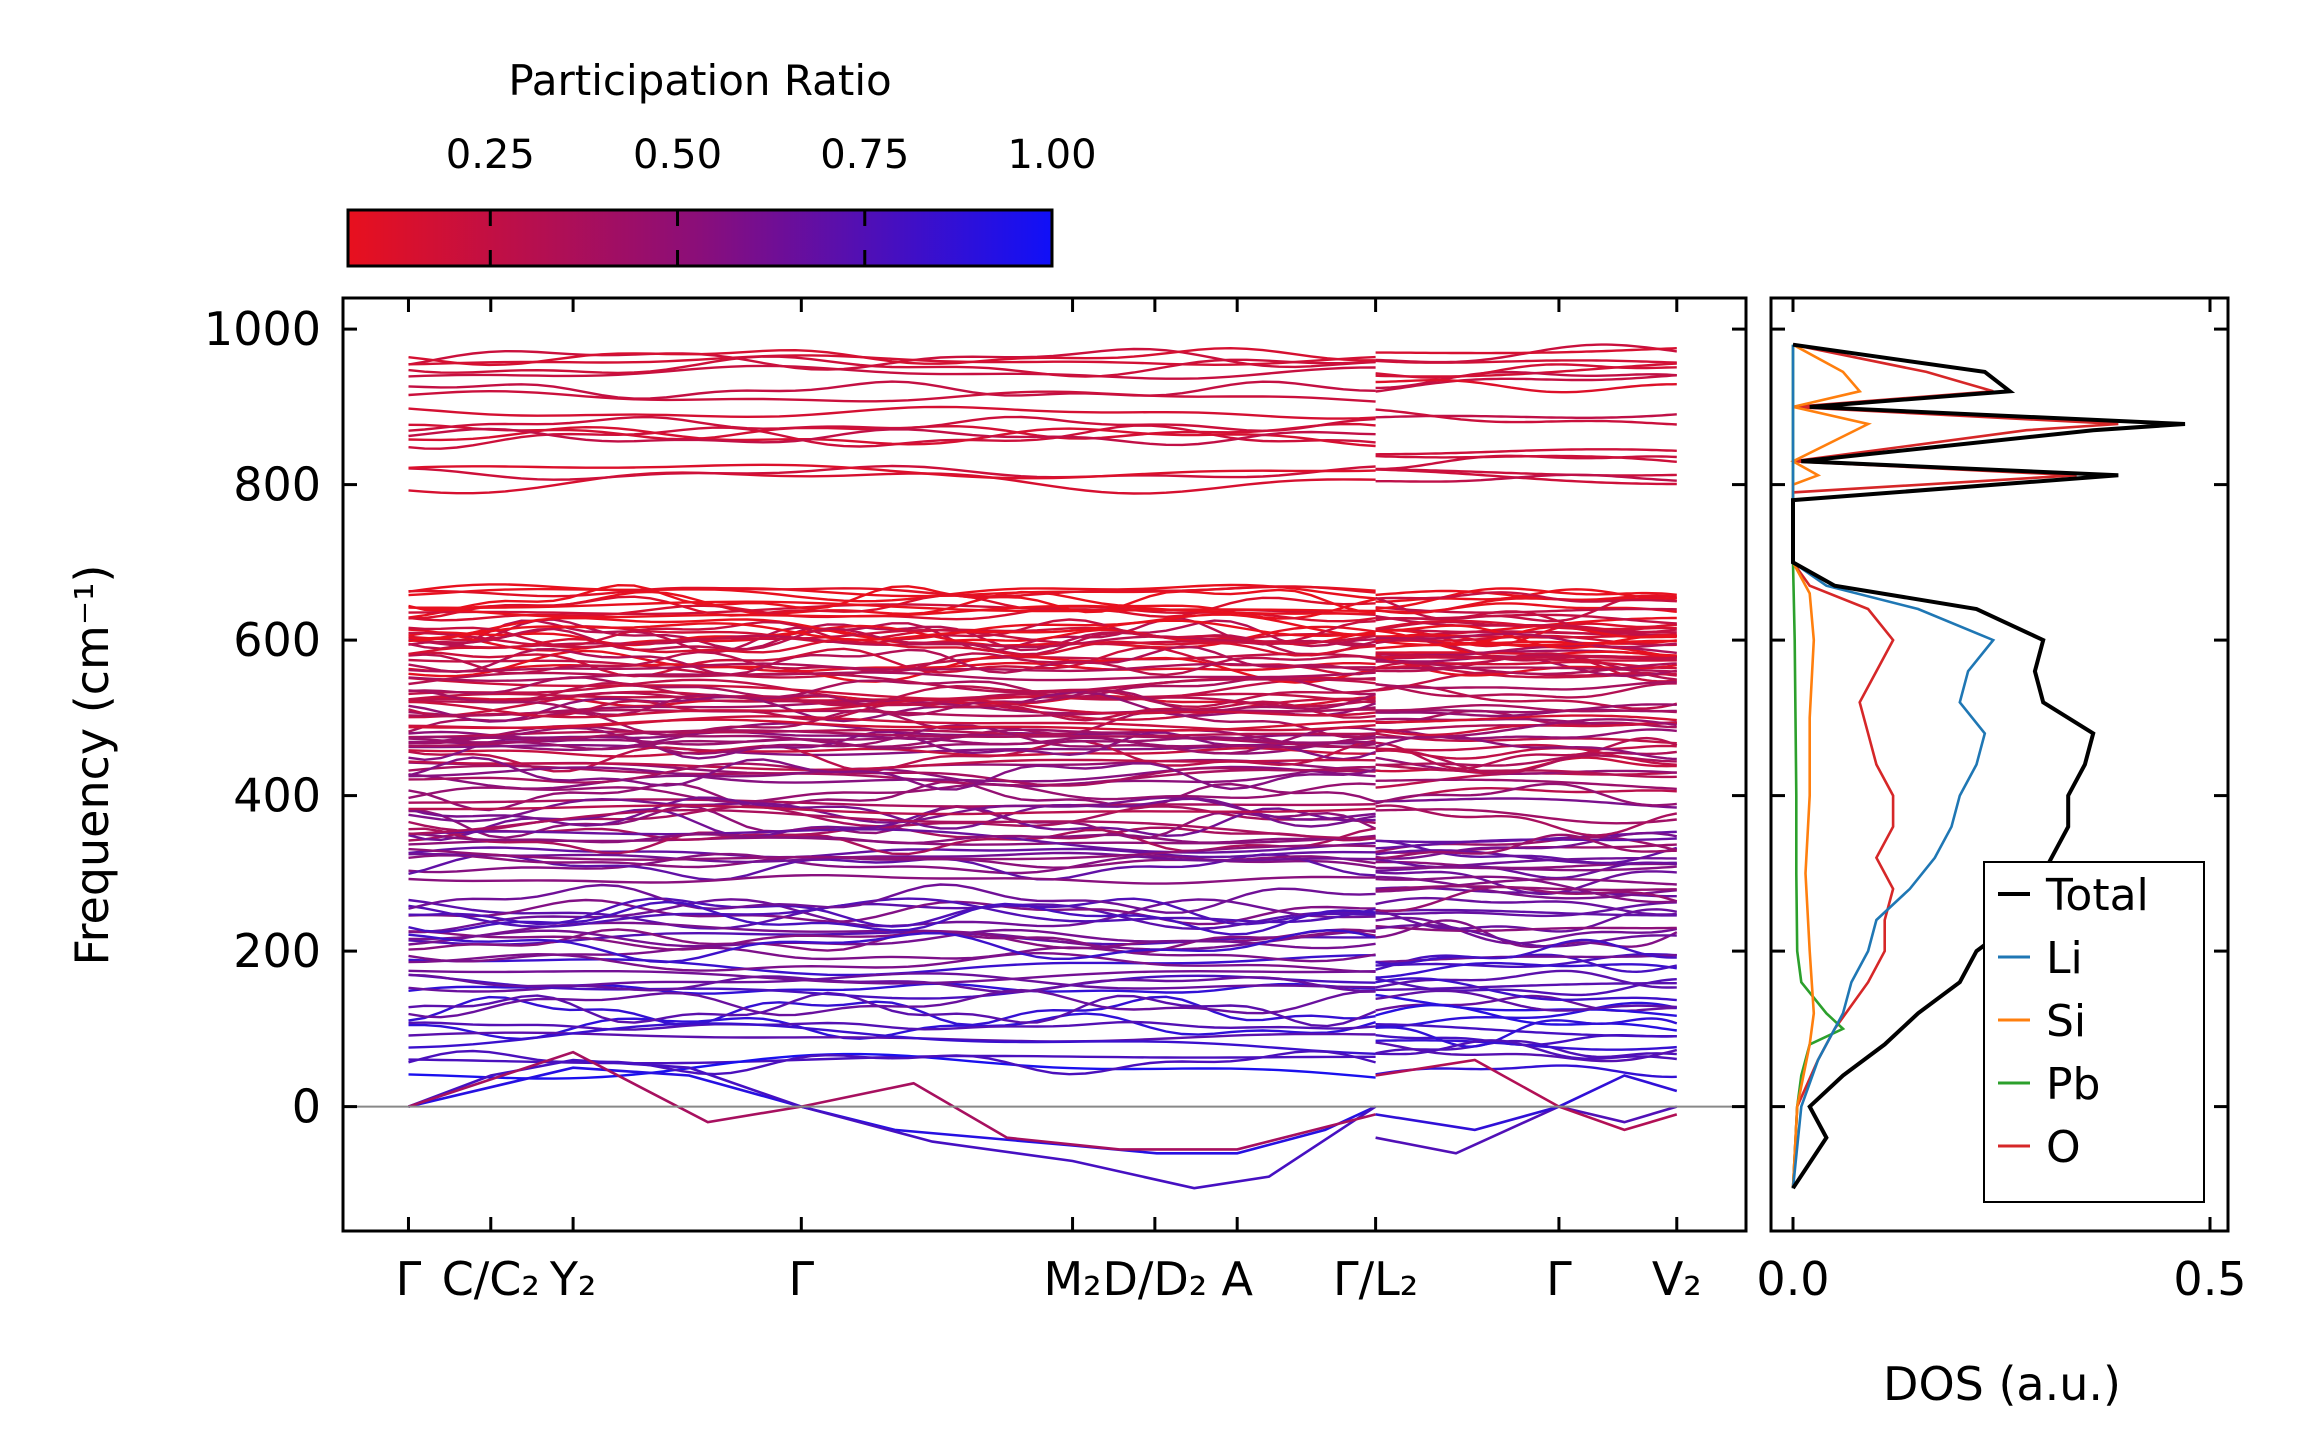 The image size is (2299, 1455). Describe the element at coordinates (2097, 895) in the screenshot. I see `legend-label: Total` at that location.